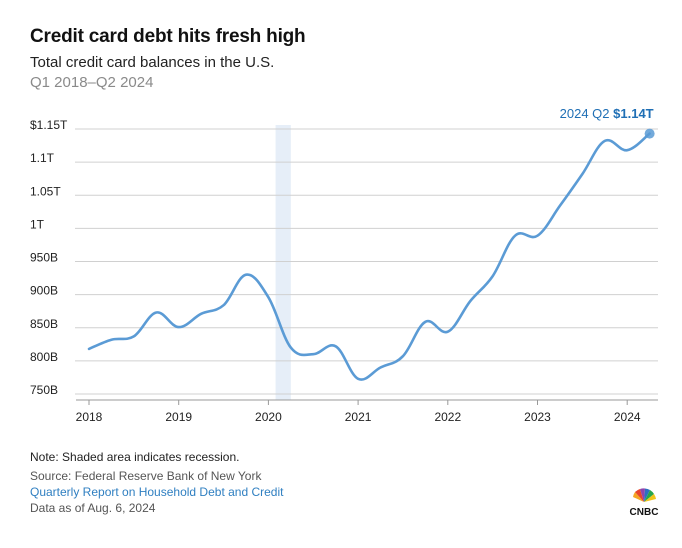 The width and height of the screenshot is (682, 548). What do you see at coordinates (45, 191) in the screenshot?
I see `y-tick-label: 1.05T` at bounding box center [45, 191].